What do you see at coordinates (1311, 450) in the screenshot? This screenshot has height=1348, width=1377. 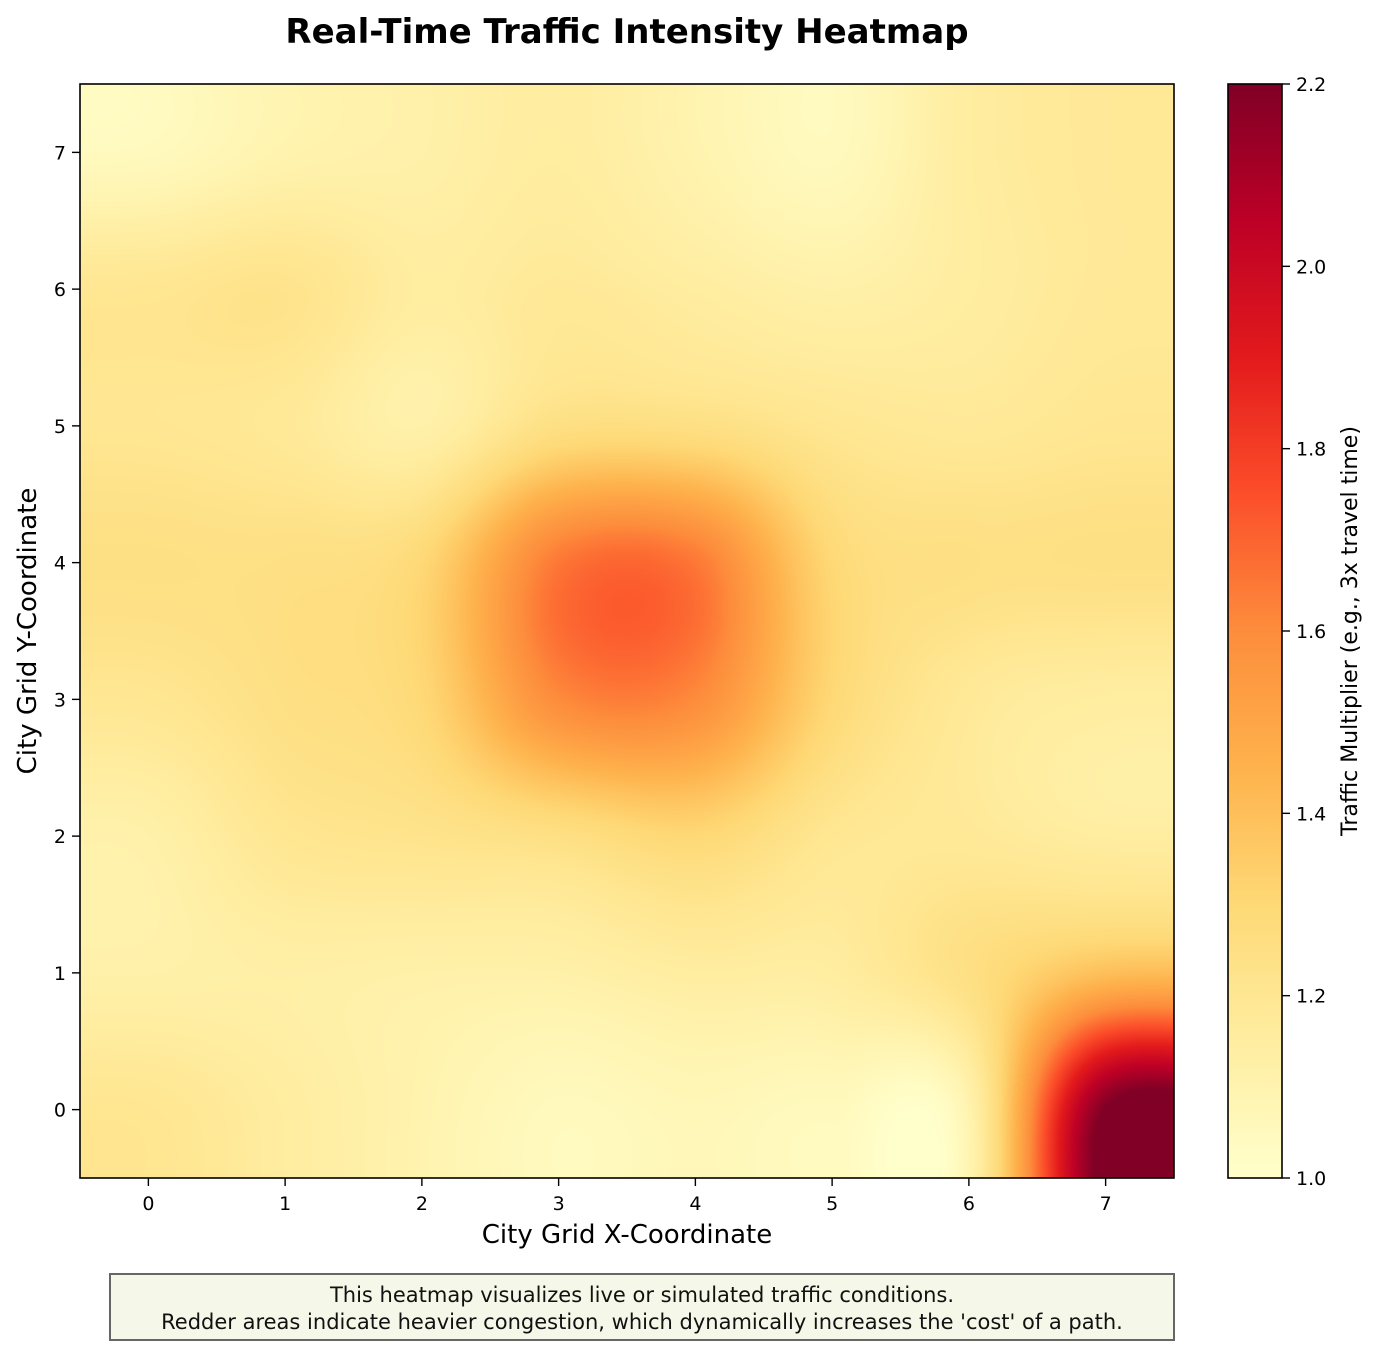 I see `colorbar-tick-label: 1.8` at bounding box center [1311, 450].